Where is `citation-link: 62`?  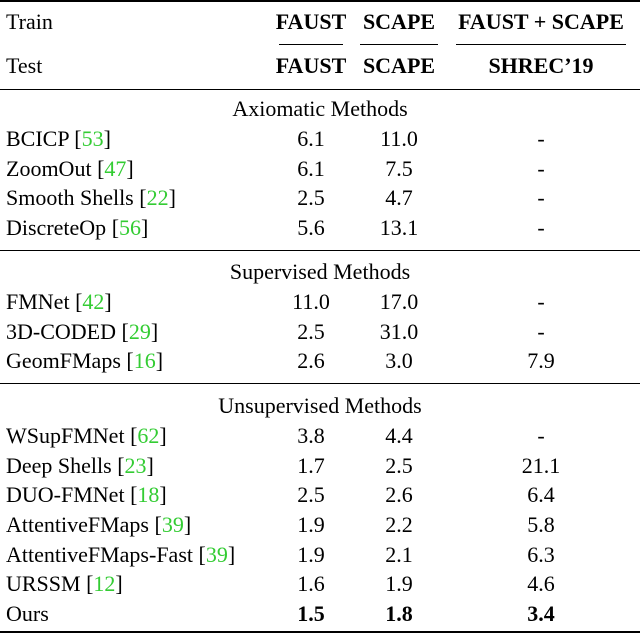
citation-link: 62 is located at coordinates (148, 436).